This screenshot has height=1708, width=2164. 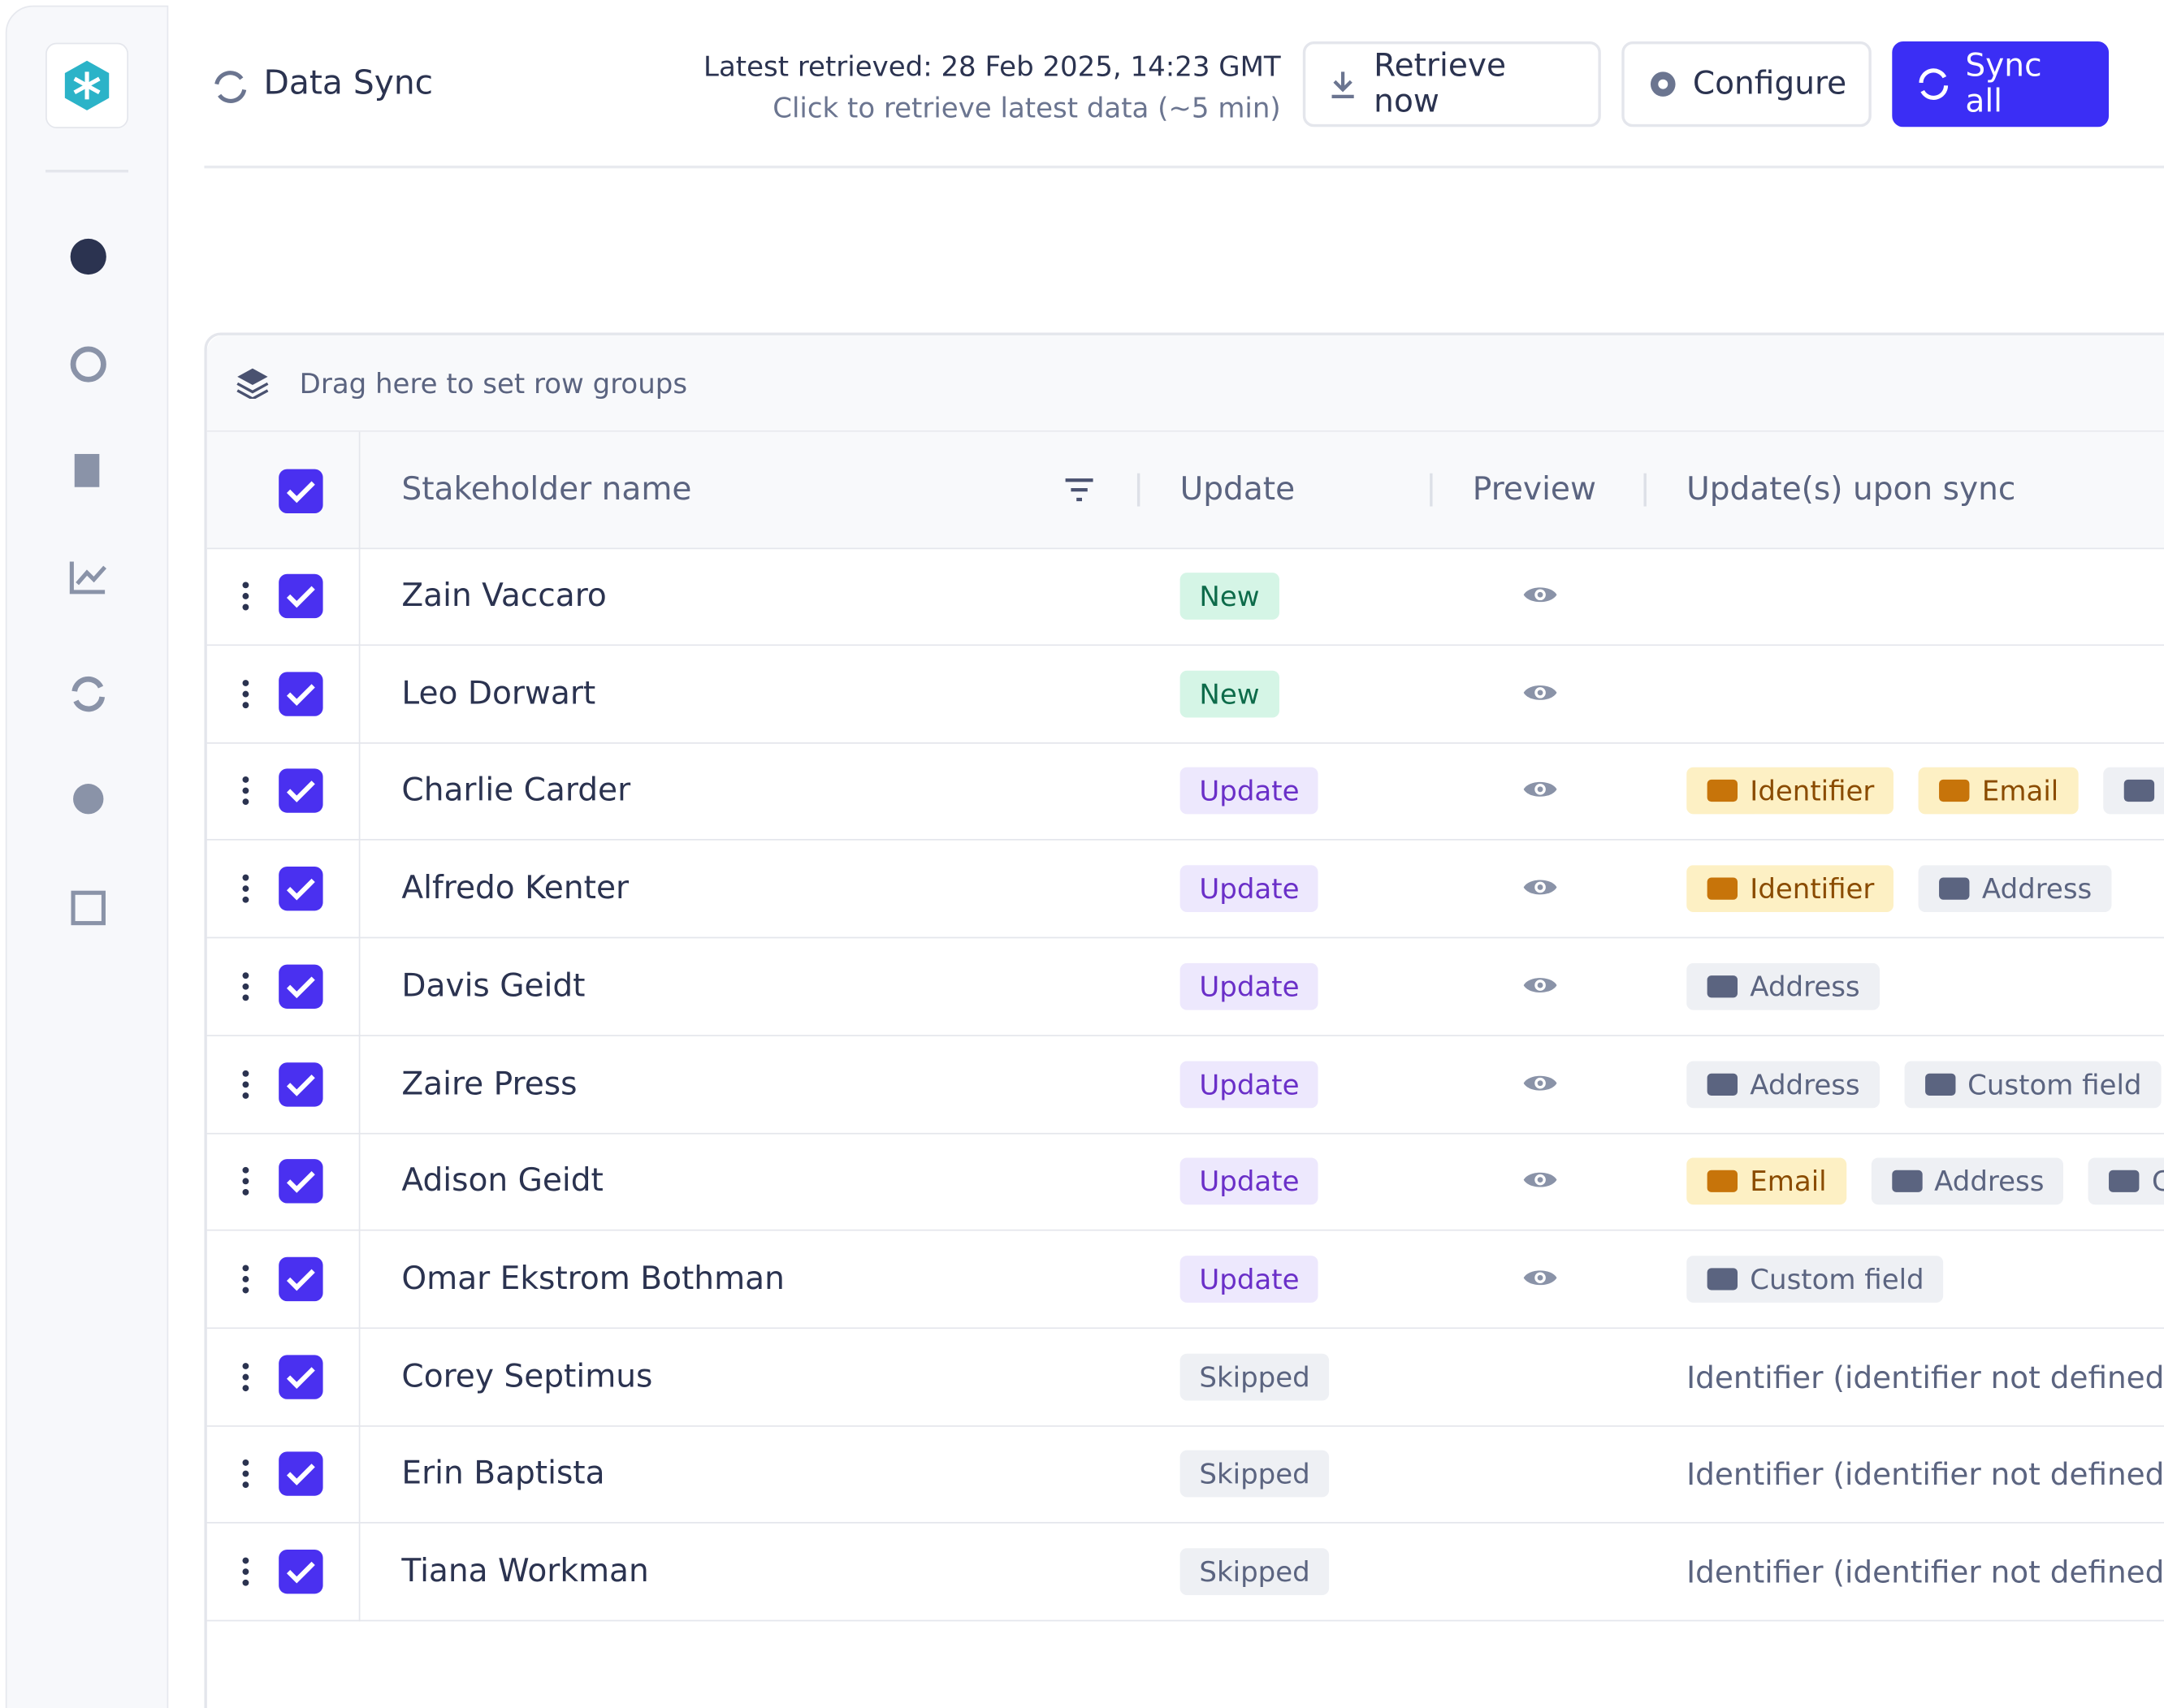 What do you see at coordinates (1440, 84) in the screenshot?
I see `button-label: Retrieve now` at bounding box center [1440, 84].